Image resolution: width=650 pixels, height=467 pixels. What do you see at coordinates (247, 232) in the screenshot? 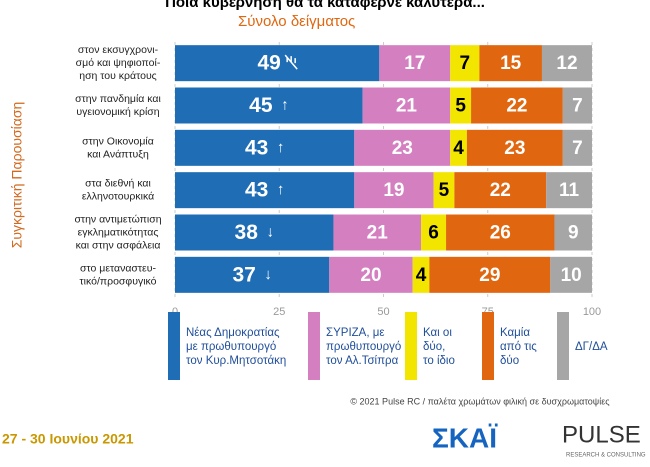
I see `value-label: 38` at bounding box center [247, 232].